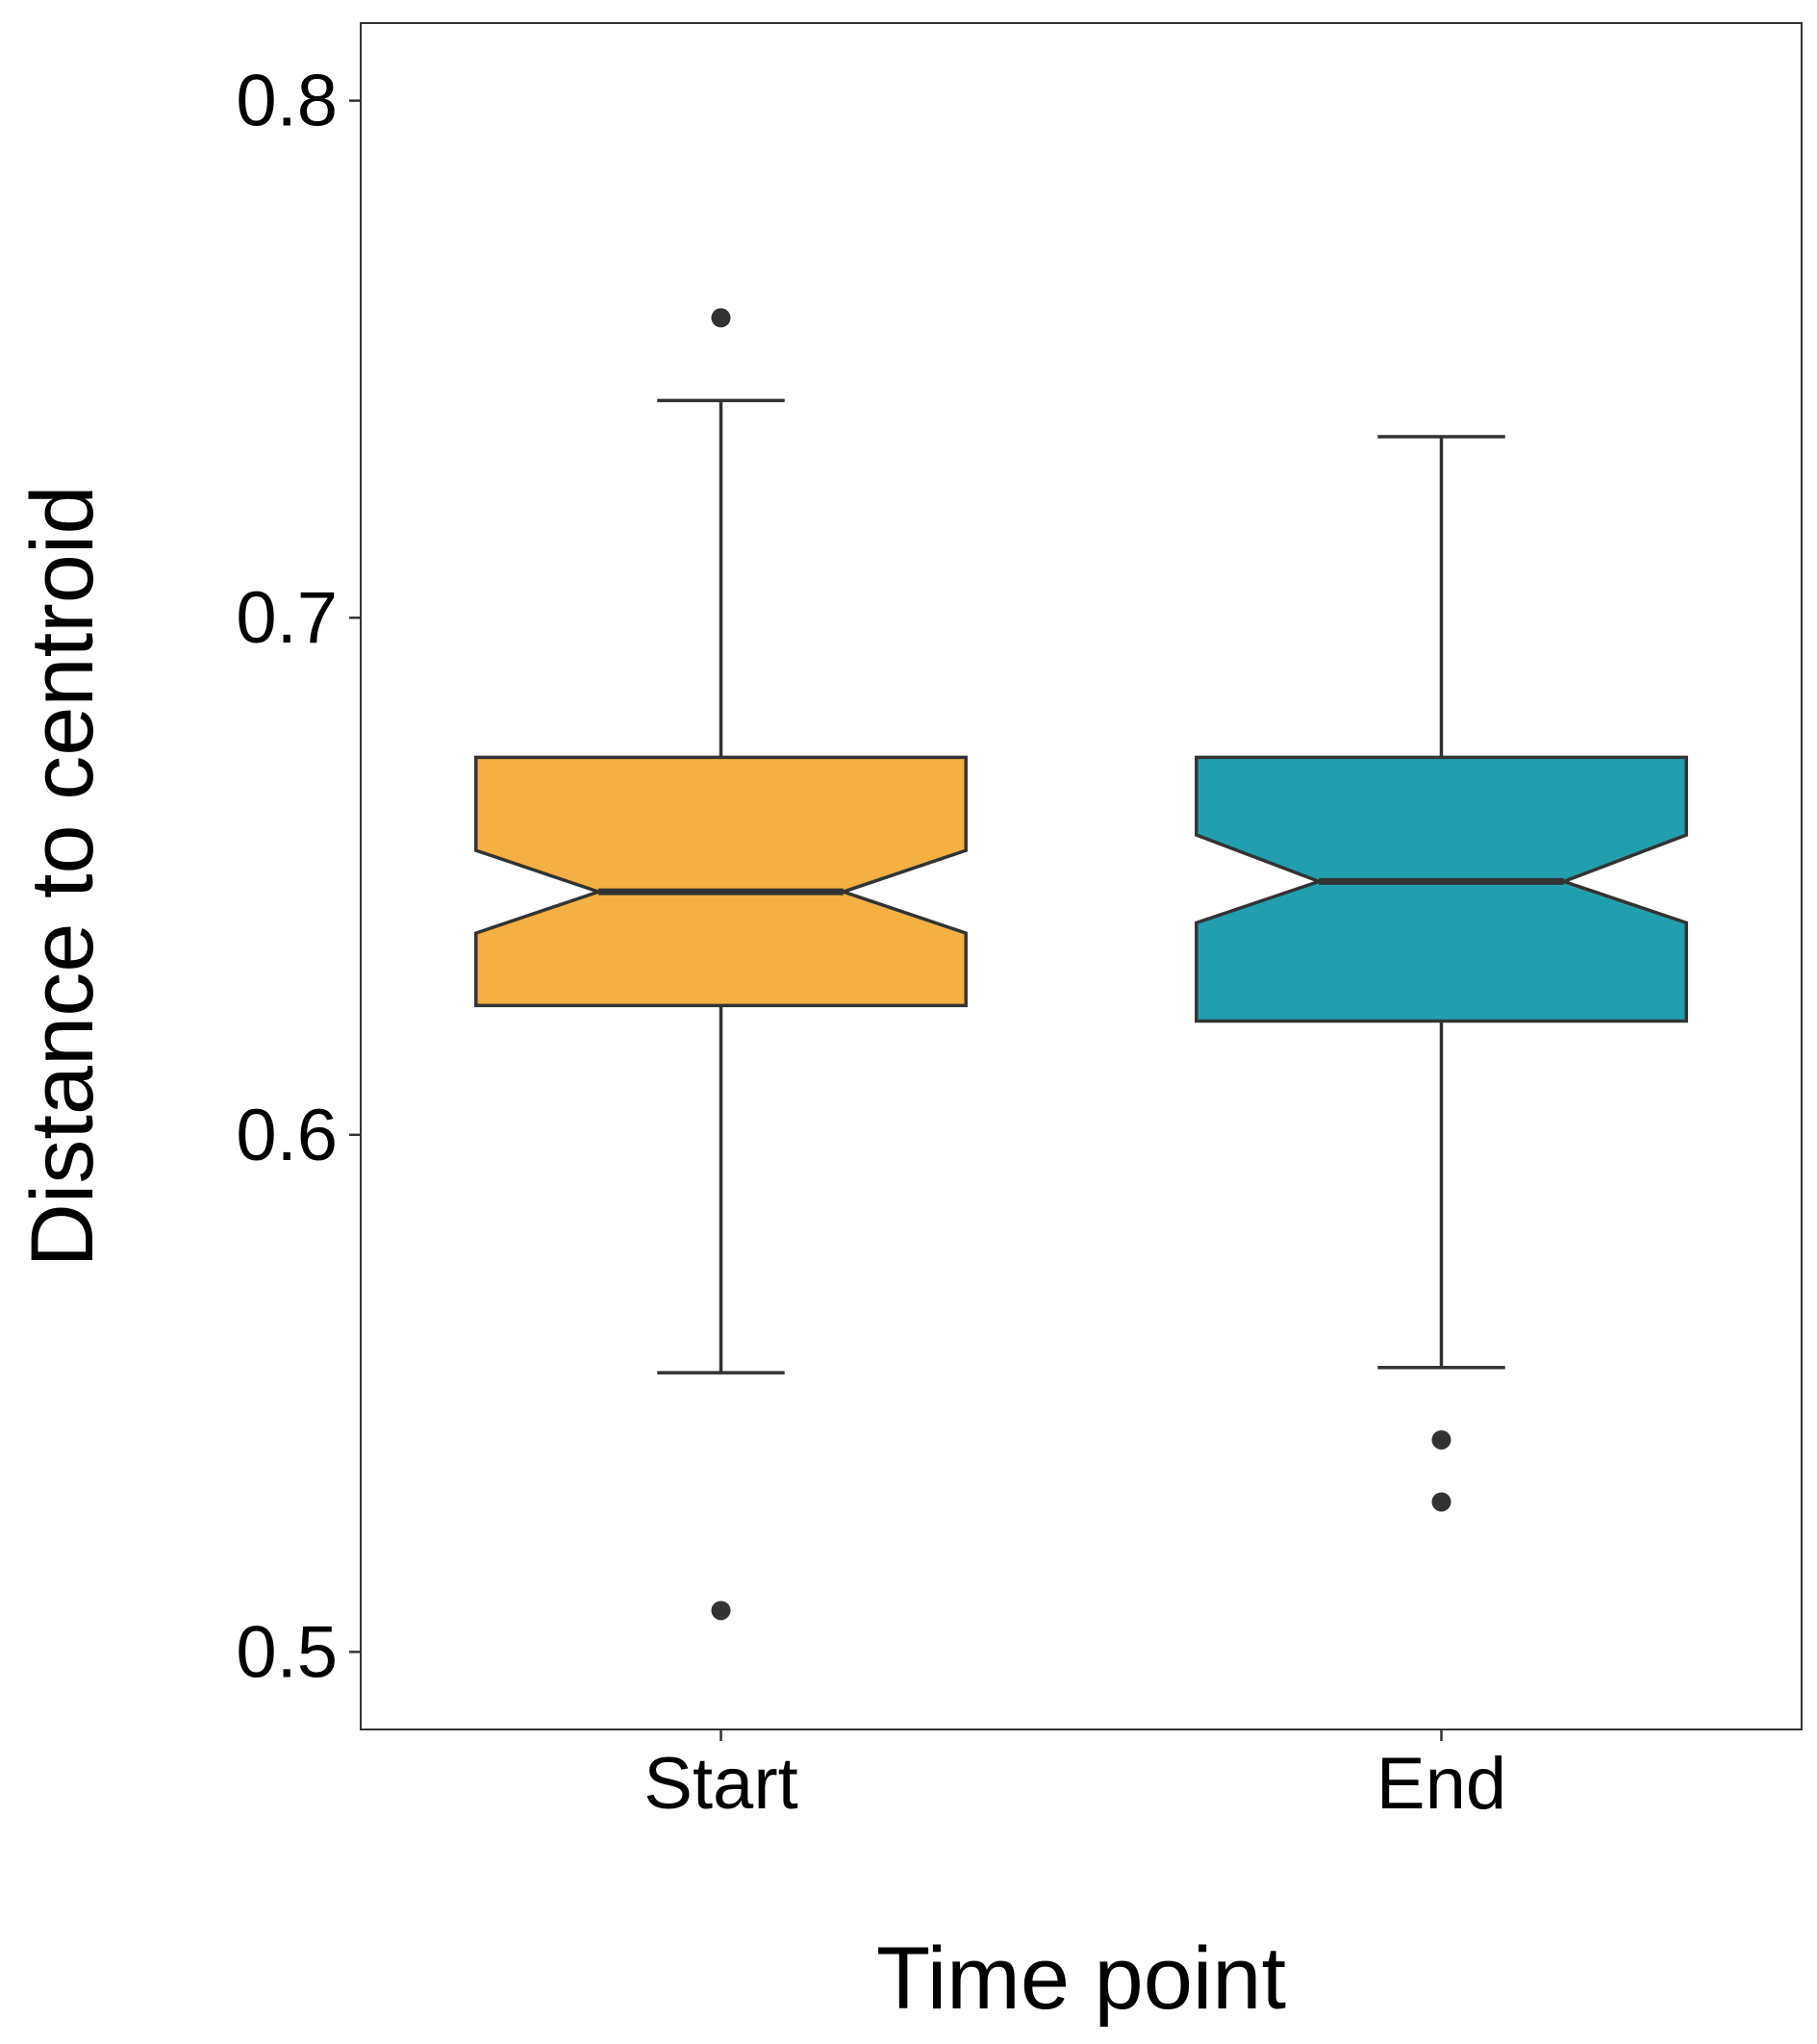 This screenshot has width=1817, height=2044. I want to click on y-tick-label-3: 0.8, so click(287, 102).